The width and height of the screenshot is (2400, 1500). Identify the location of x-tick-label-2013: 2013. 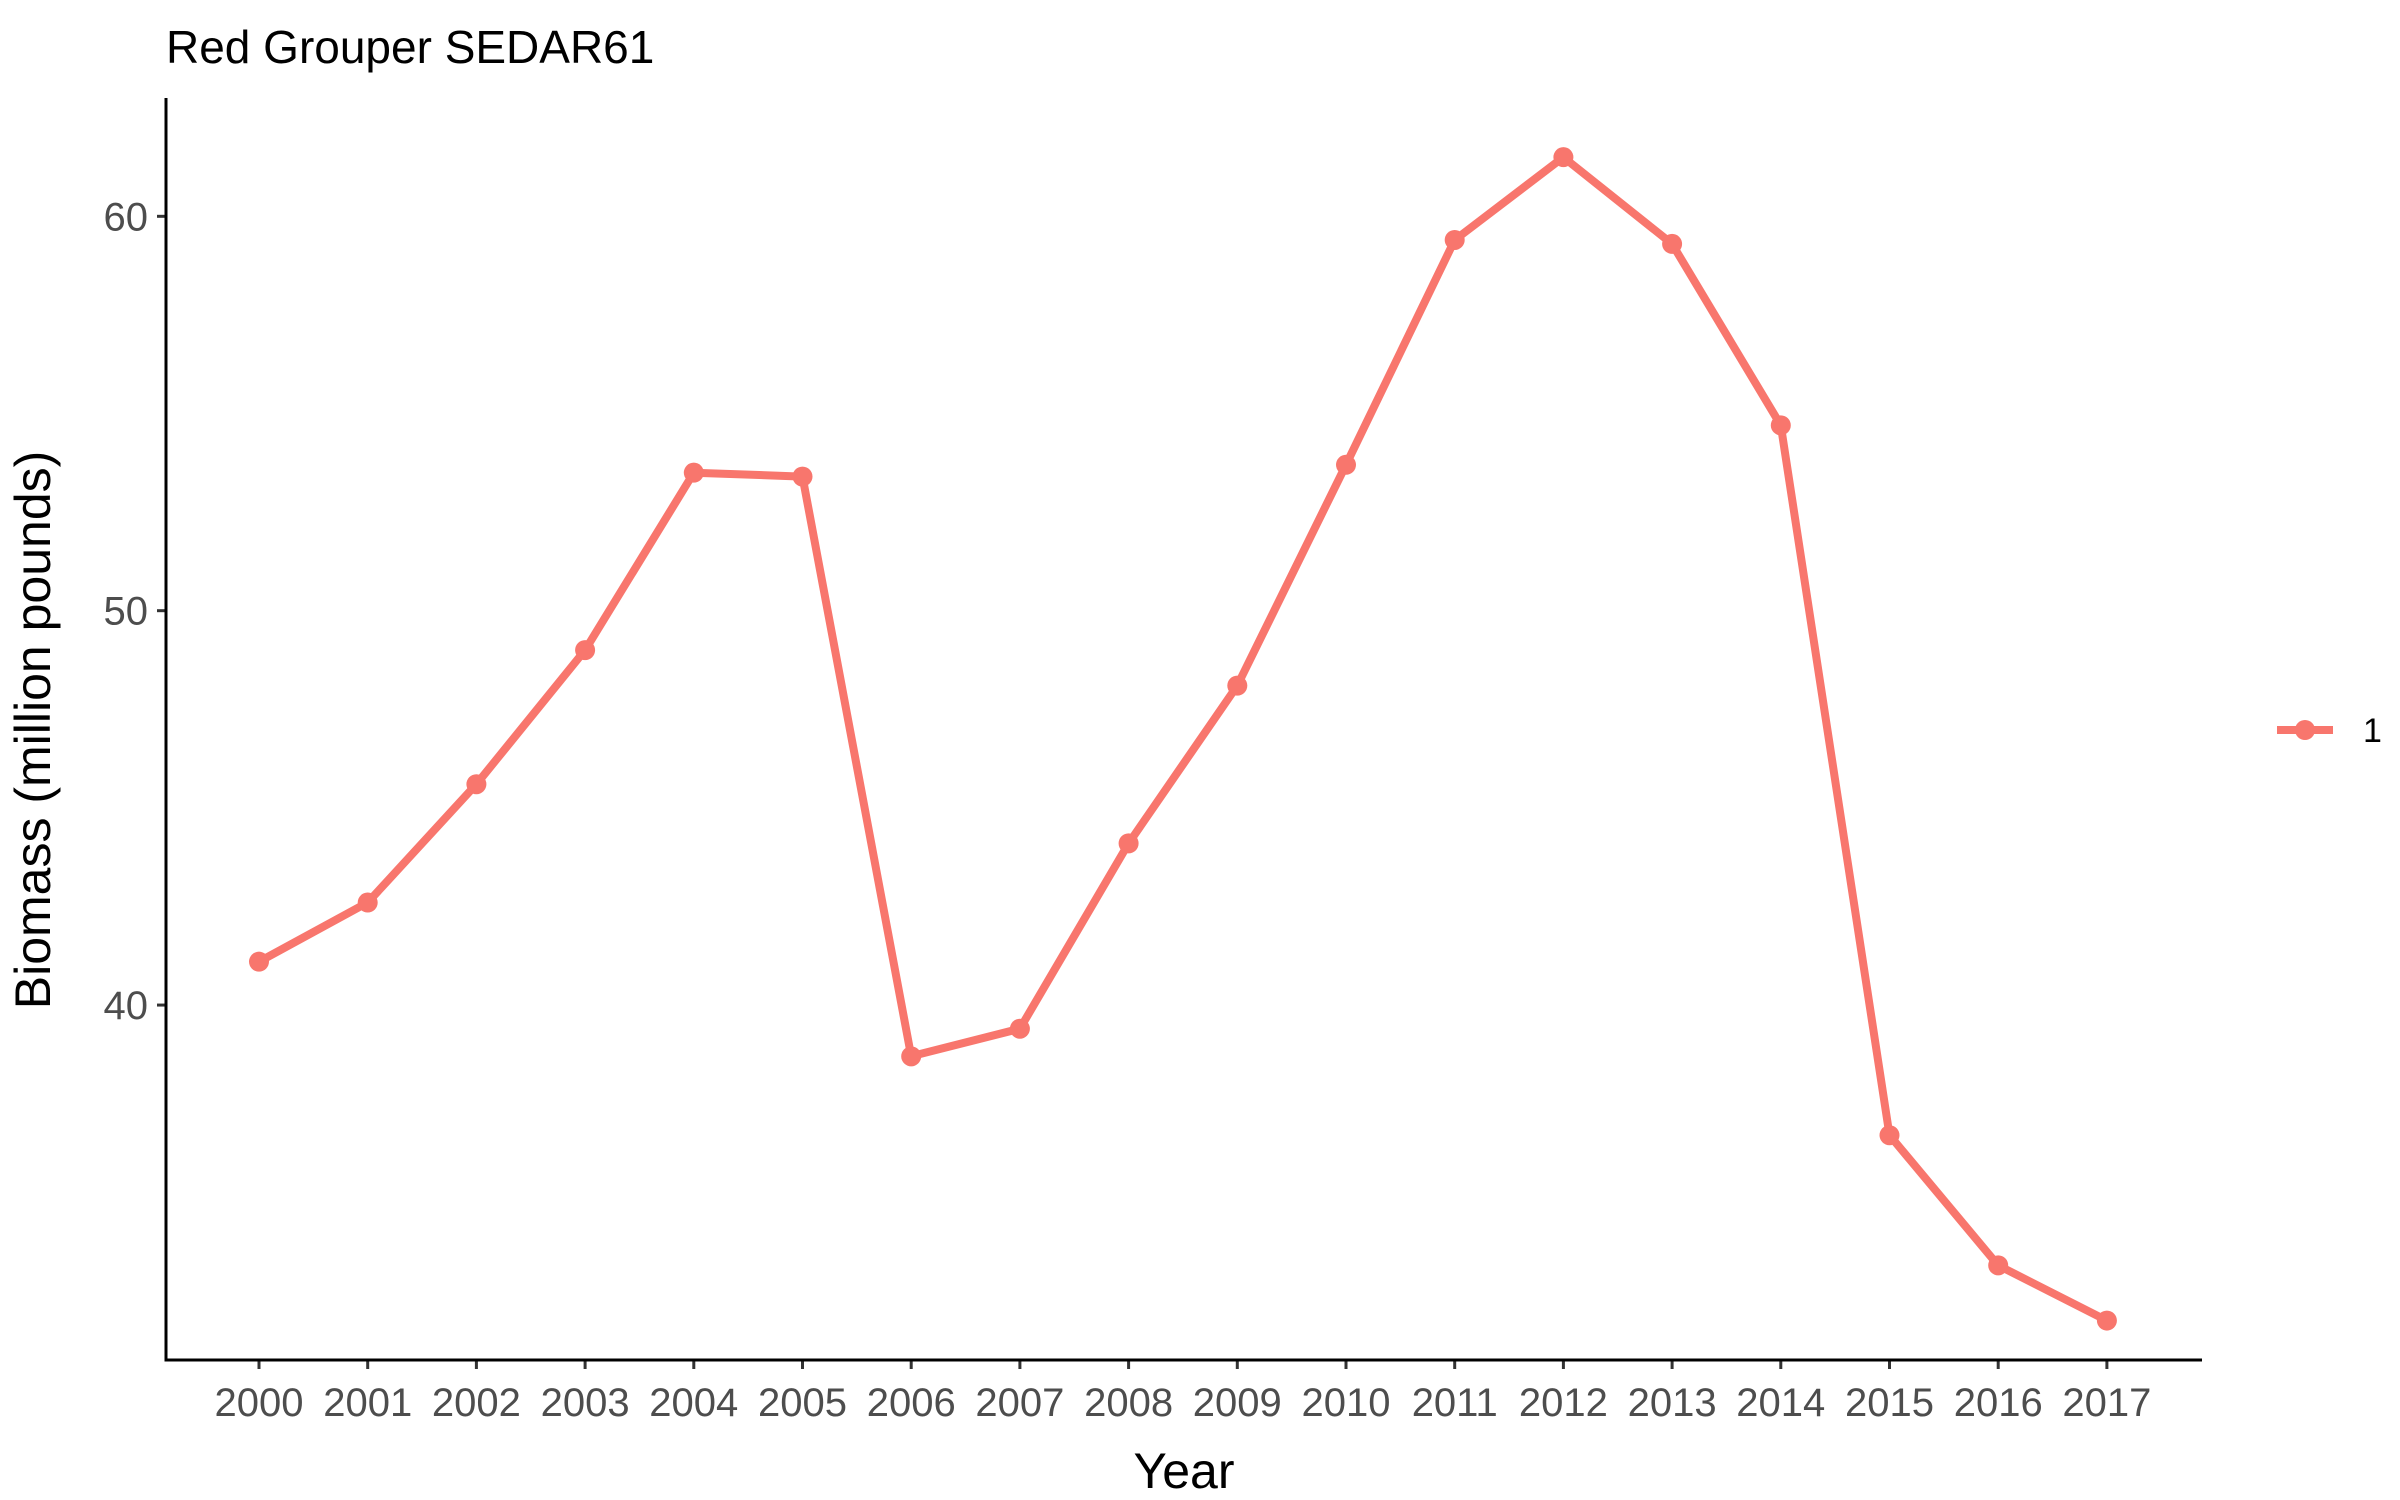
(1672, 1403).